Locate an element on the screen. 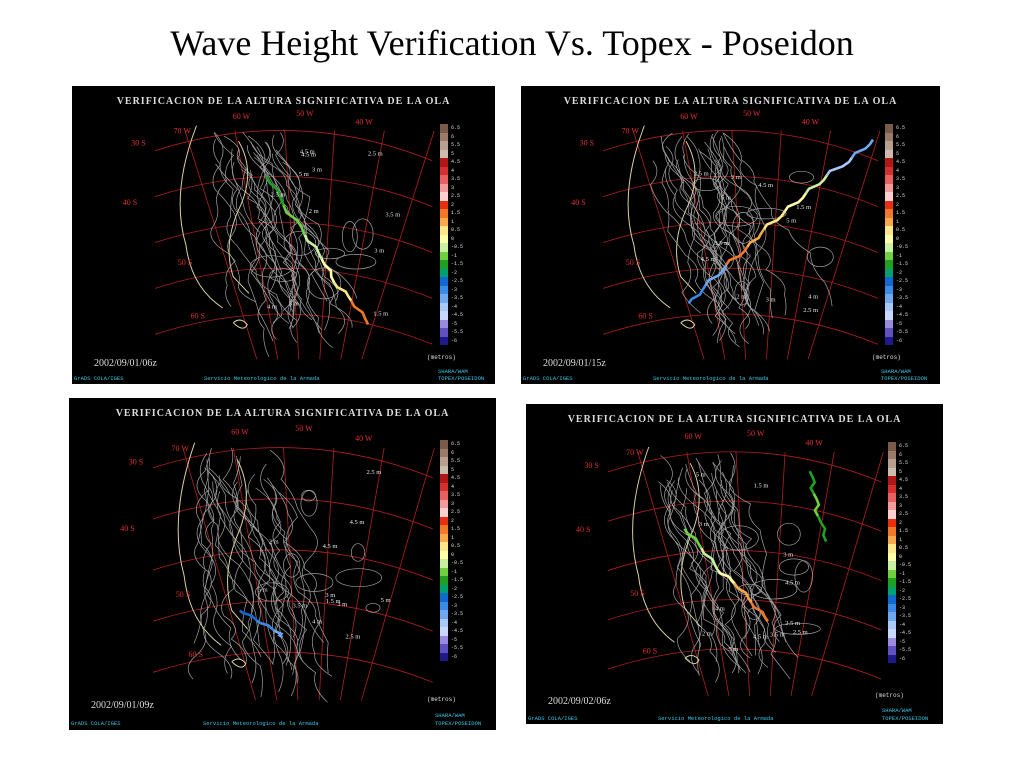 The height and width of the screenshot is (768, 1024). contour-label: 5 m is located at coordinates (791, 221).